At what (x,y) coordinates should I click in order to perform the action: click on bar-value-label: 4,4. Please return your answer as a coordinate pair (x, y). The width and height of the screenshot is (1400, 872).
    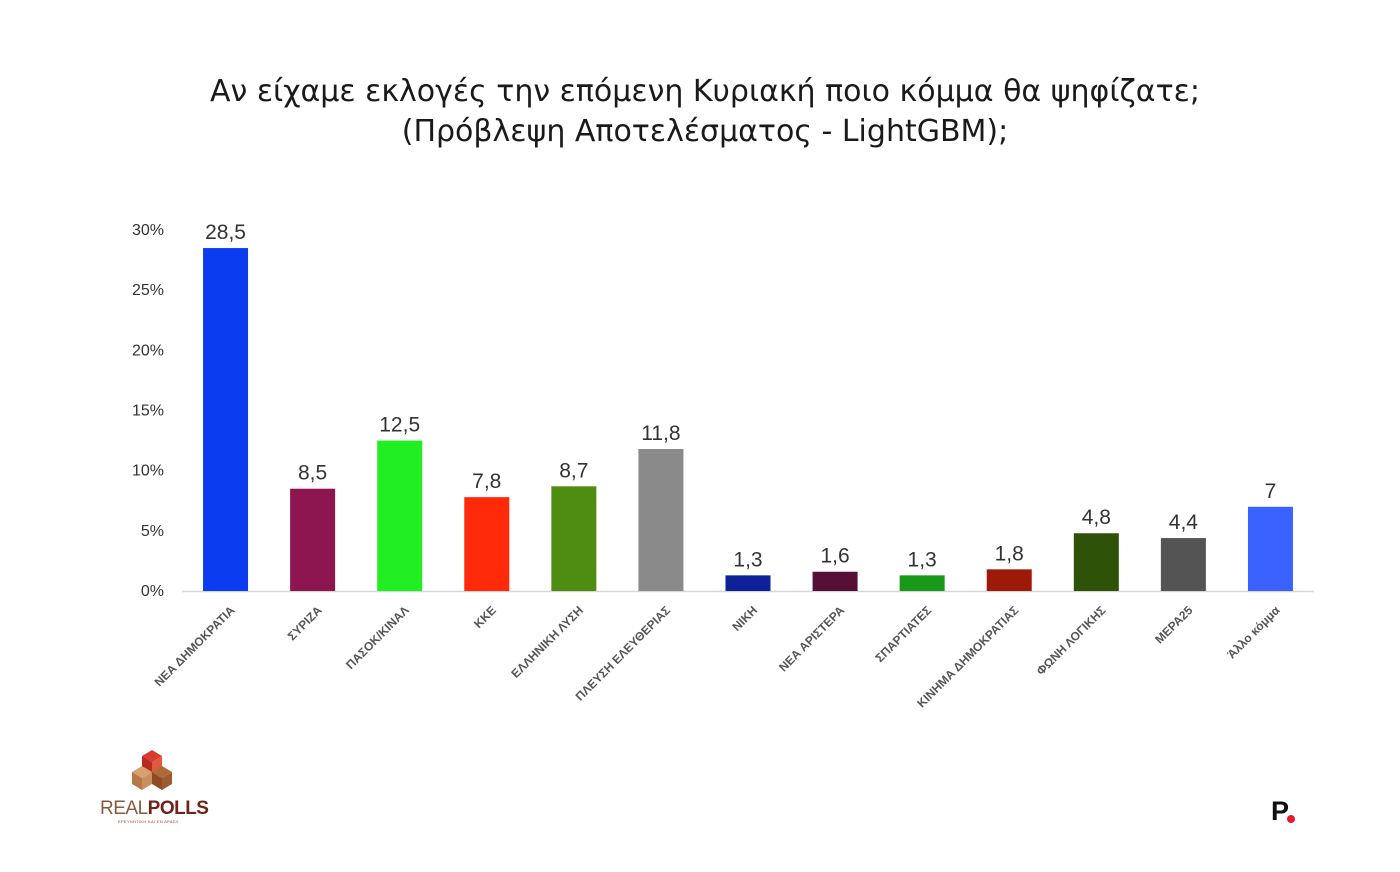
    Looking at the image, I should click on (1184, 522).